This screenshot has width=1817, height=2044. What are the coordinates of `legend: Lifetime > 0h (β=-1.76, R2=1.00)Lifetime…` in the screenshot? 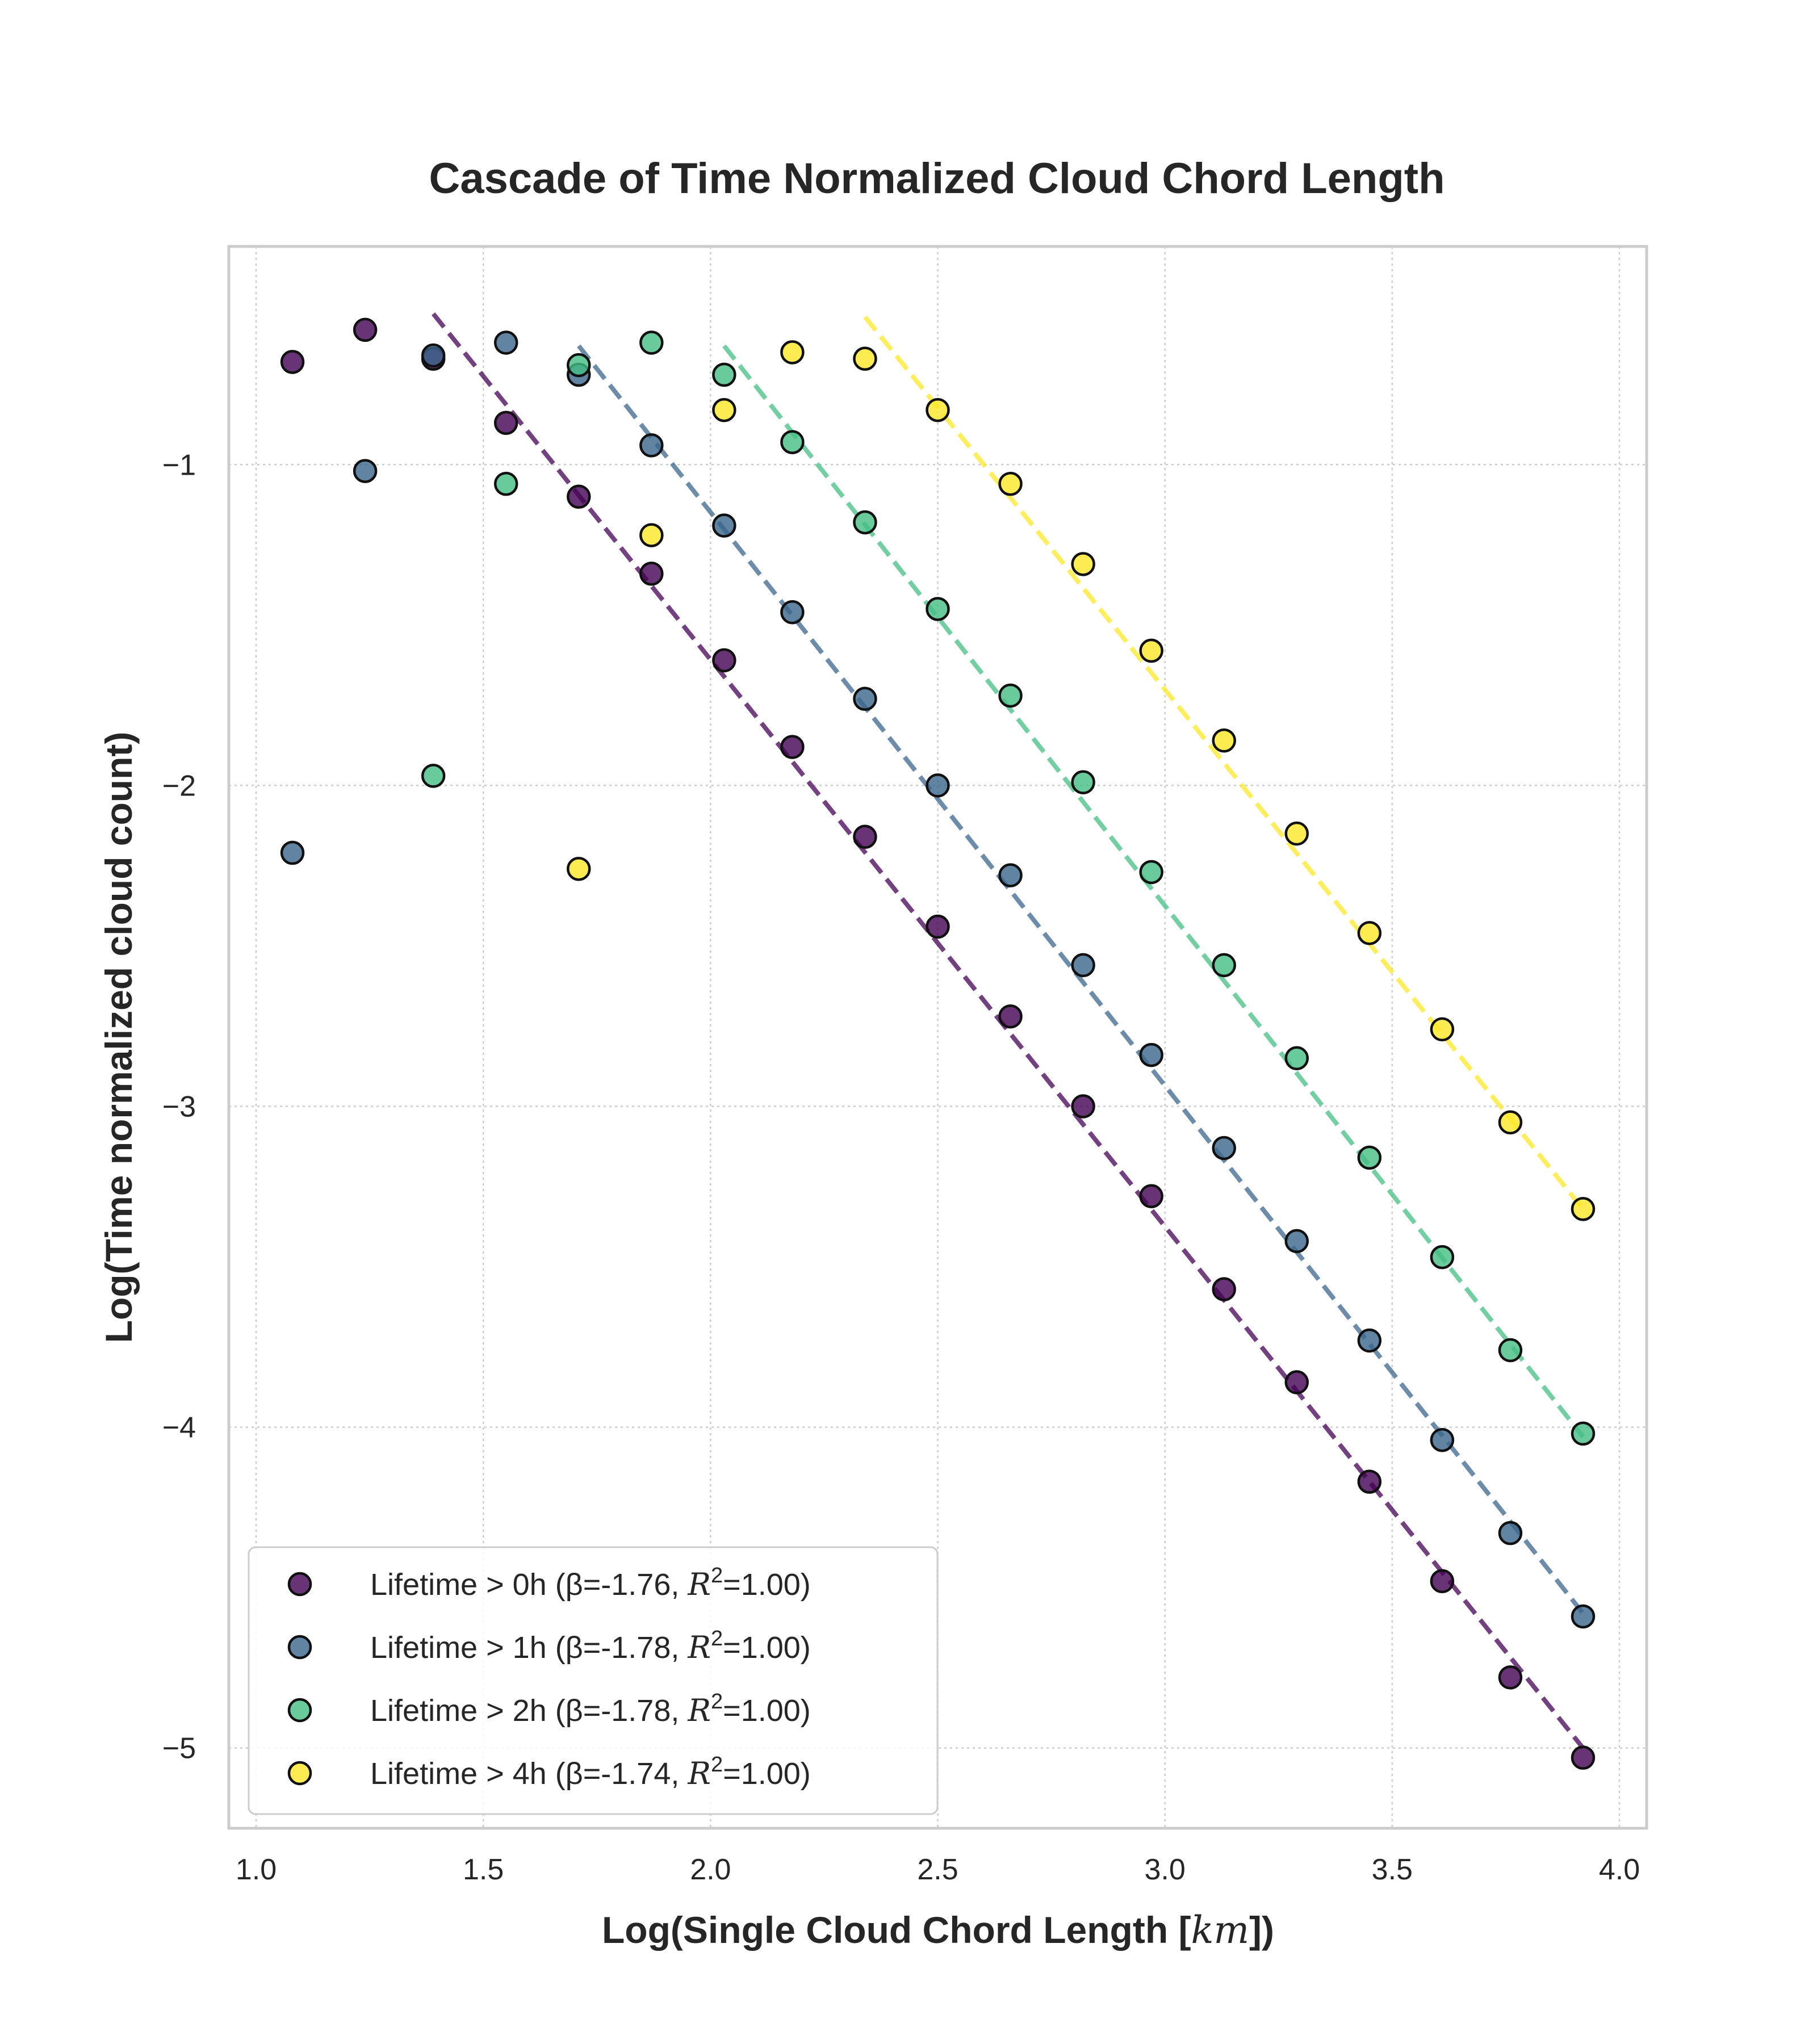 It's located at (593, 1680).